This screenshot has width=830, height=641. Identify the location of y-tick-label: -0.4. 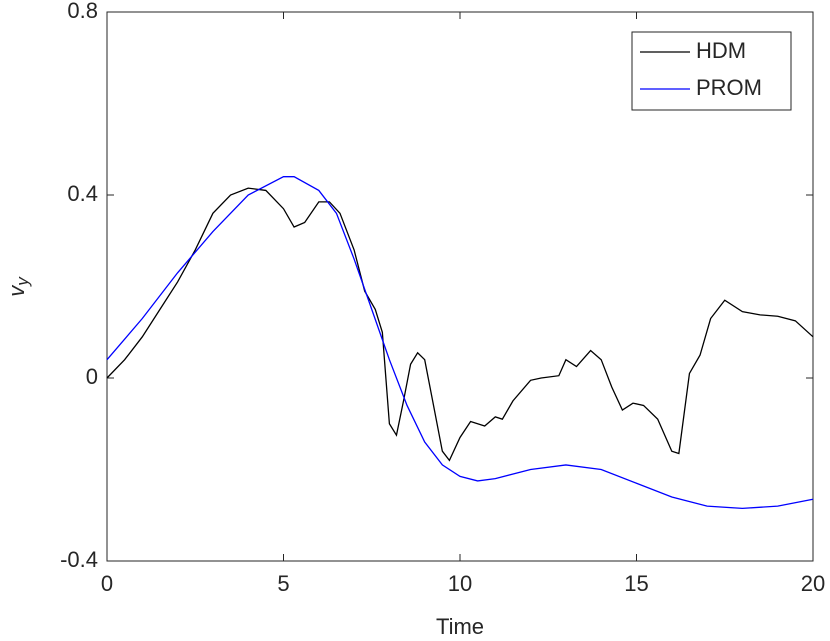
(79, 559).